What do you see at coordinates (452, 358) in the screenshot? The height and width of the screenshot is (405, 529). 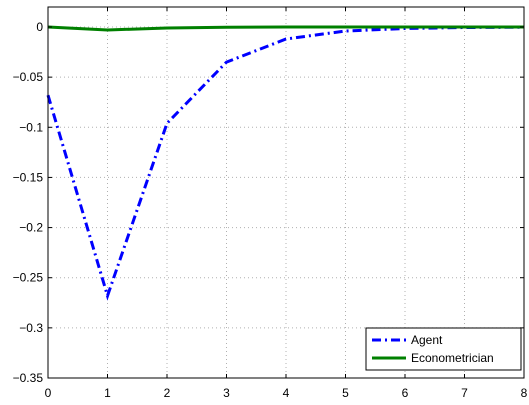 I see `legend-label-econometrician: Econometrician` at bounding box center [452, 358].